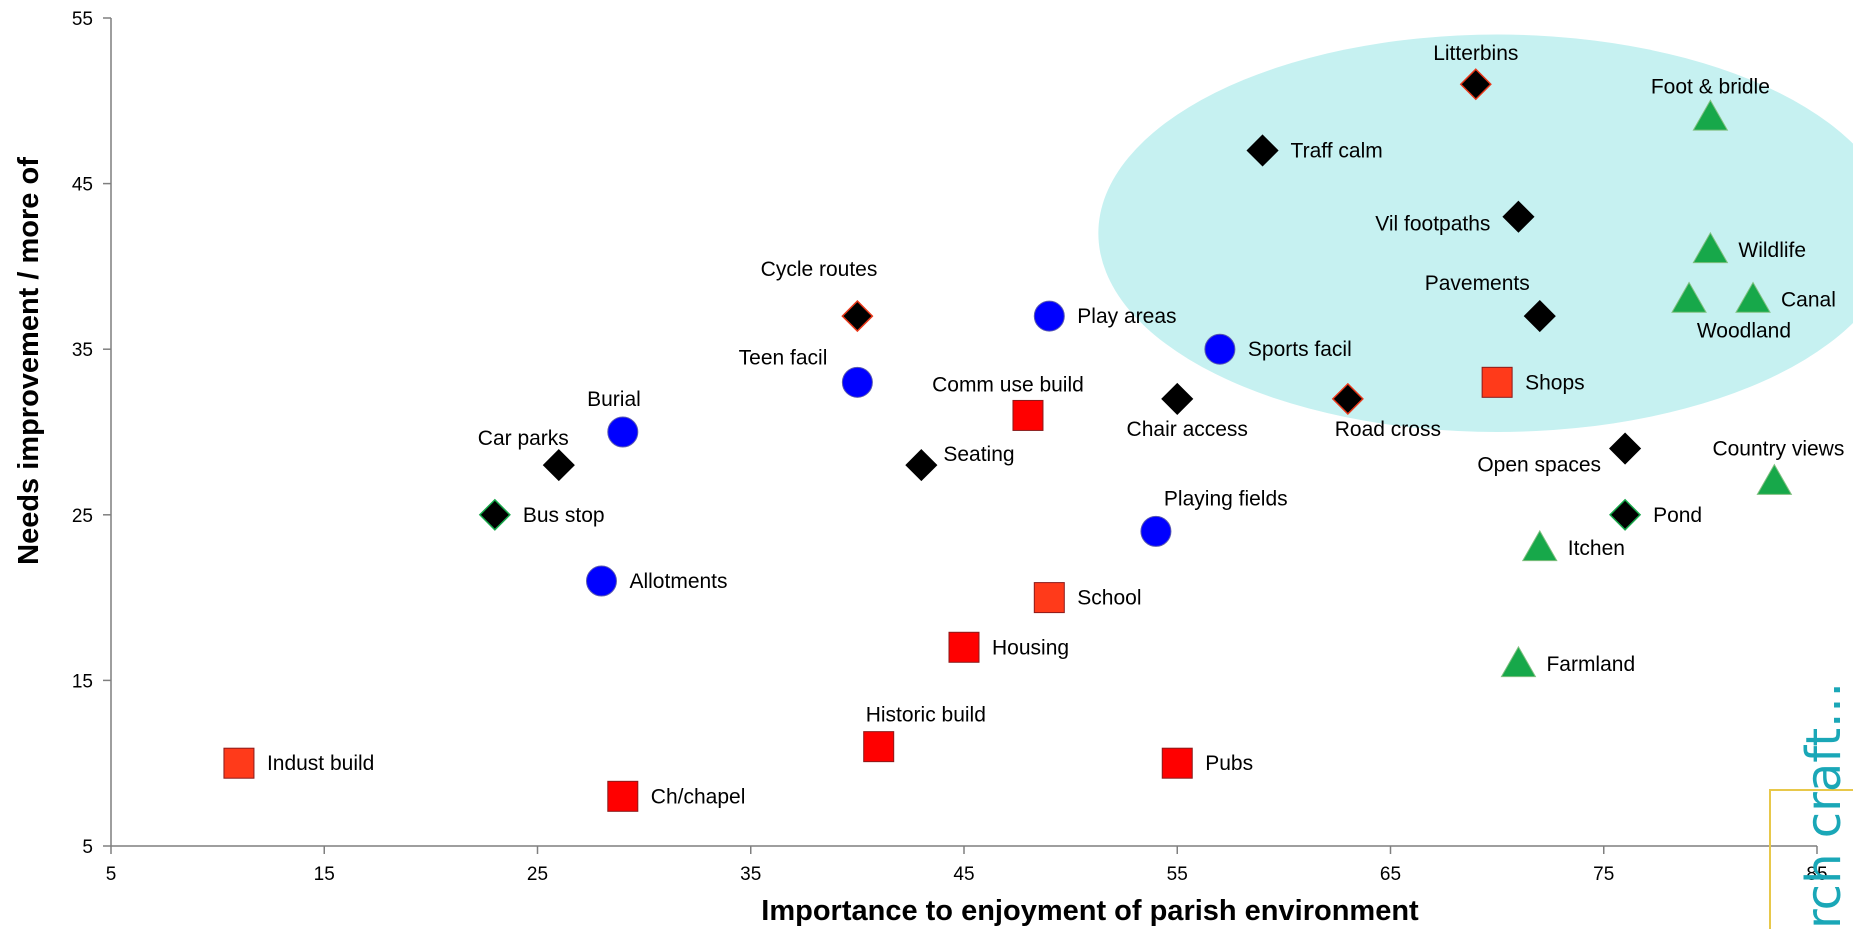  Describe the element at coordinates (111, 874) in the screenshot. I see `x-tick-label: 5` at that location.